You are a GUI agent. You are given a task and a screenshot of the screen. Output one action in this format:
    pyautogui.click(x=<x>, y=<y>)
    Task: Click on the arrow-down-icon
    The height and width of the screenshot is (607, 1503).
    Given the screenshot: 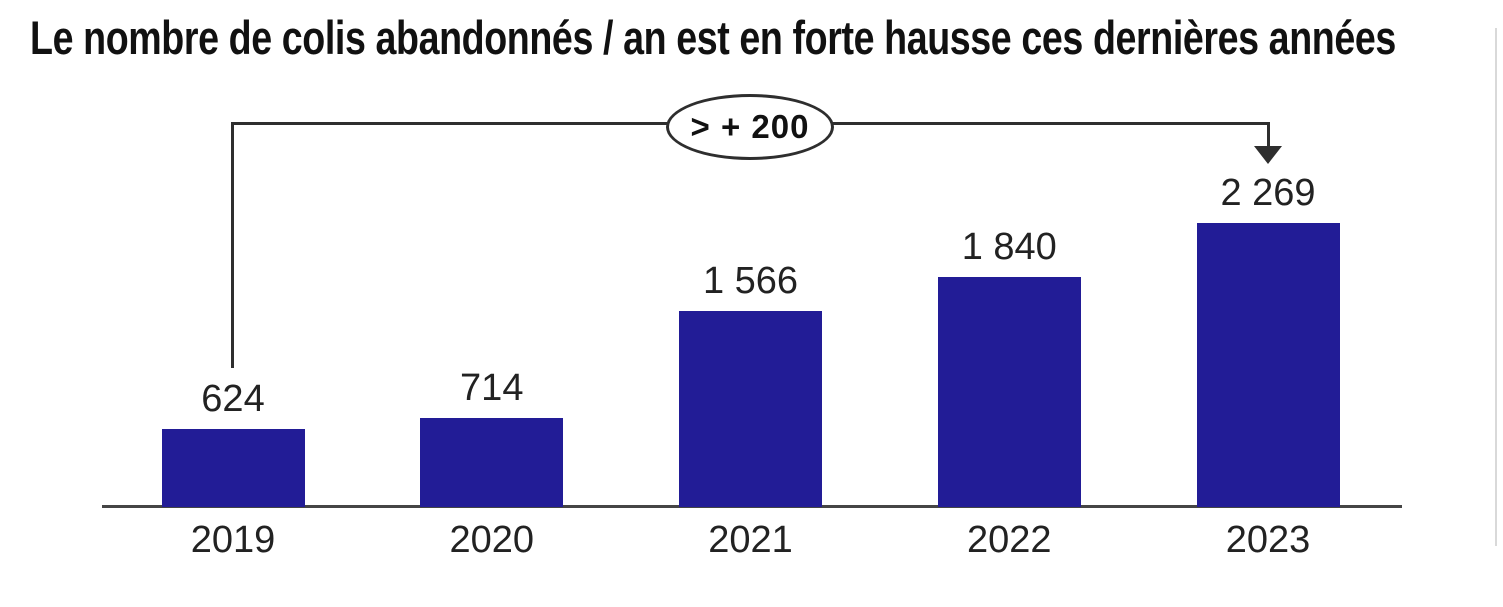 What is the action you would take?
    pyautogui.click(x=1268, y=155)
    